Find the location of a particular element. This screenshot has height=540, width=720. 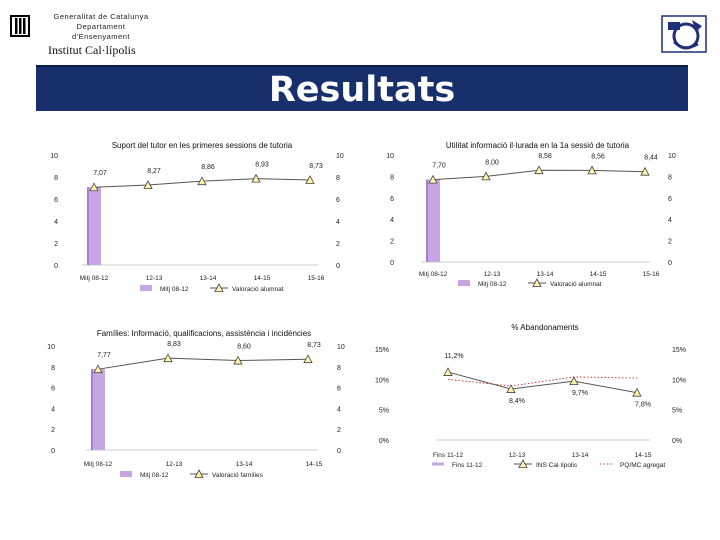

chart-1-xtick: 12-13 is located at coordinates (492, 274).